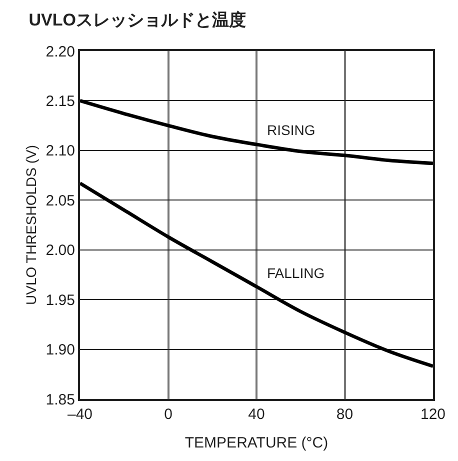  Describe the element at coordinates (60, 151) in the screenshot. I see `y-tick-label: 2.10` at that location.